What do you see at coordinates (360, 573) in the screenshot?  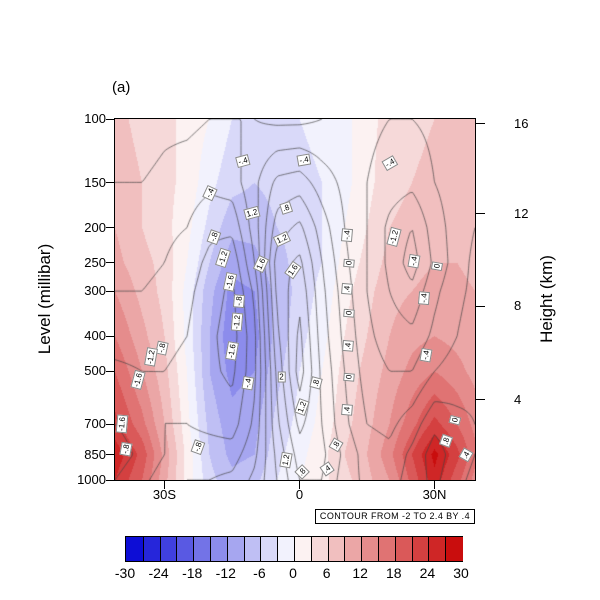 I see `colorbar-tick-label: 12` at bounding box center [360, 573].